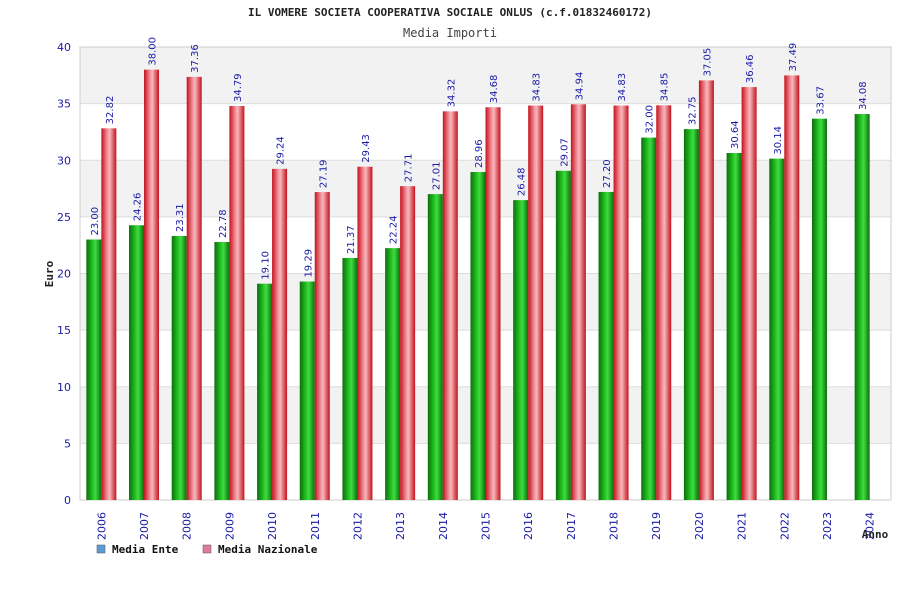 The image size is (900, 600). Describe the element at coordinates (238, 87) in the screenshot. I see `data-label: 34.79` at that location.